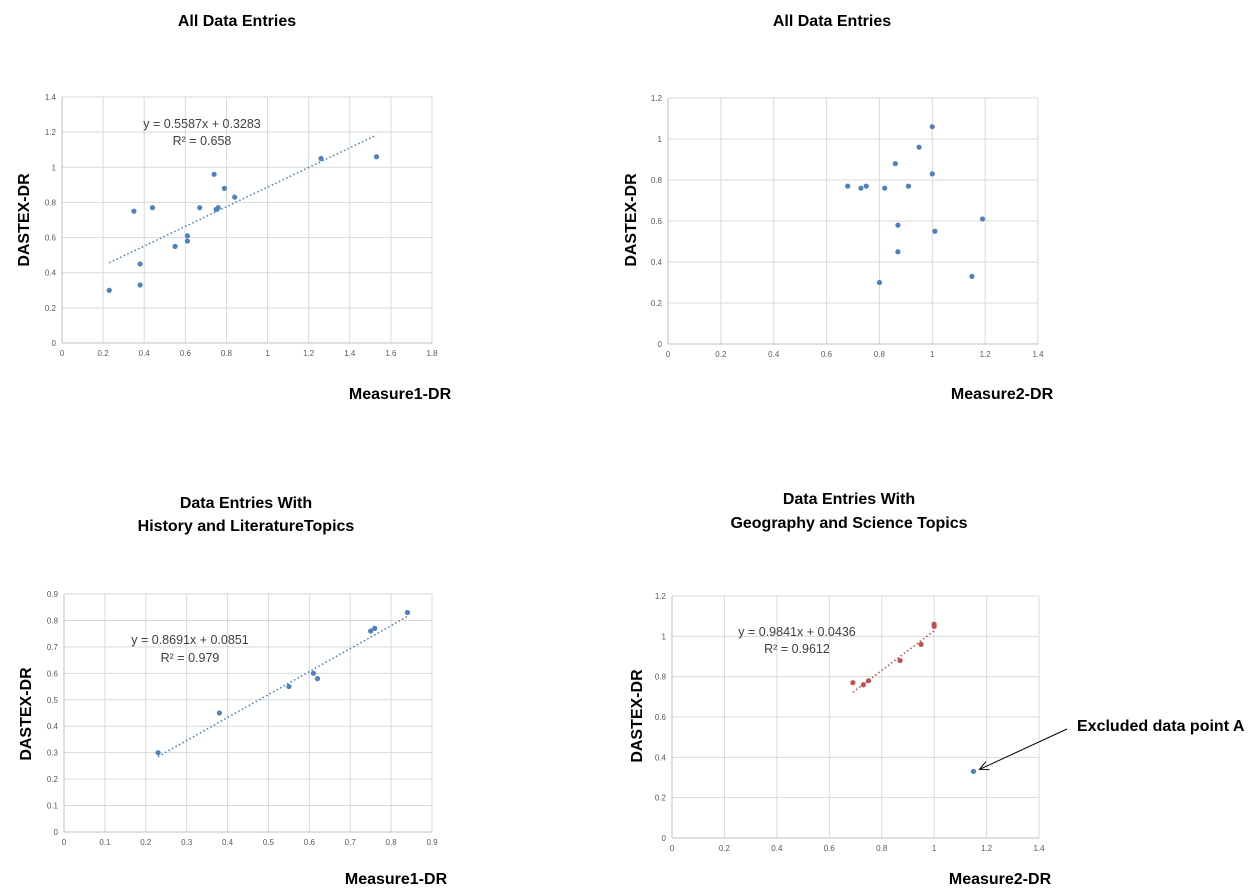 The height and width of the screenshot is (893, 1256). What do you see at coordinates (984, 766) in the screenshot?
I see `annotation-arrowhead` at bounding box center [984, 766].